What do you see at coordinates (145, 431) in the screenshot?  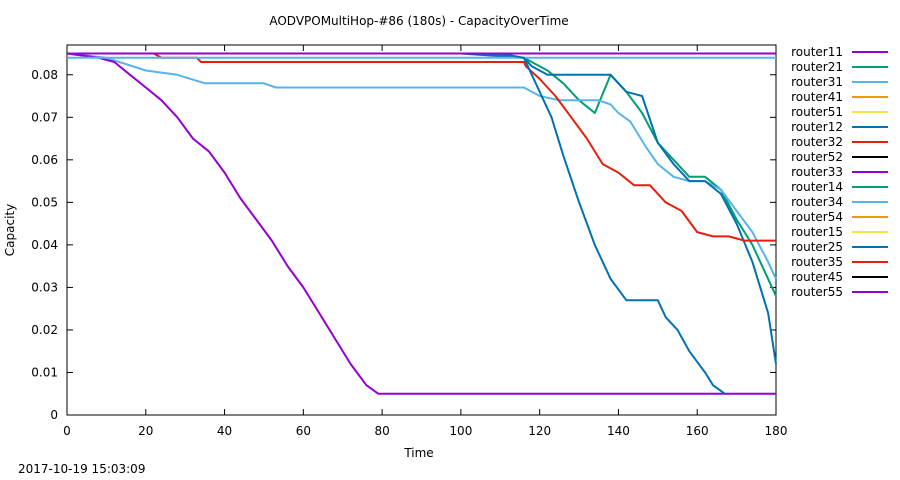 I see `x-tick-label: 20` at bounding box center [145, 431].